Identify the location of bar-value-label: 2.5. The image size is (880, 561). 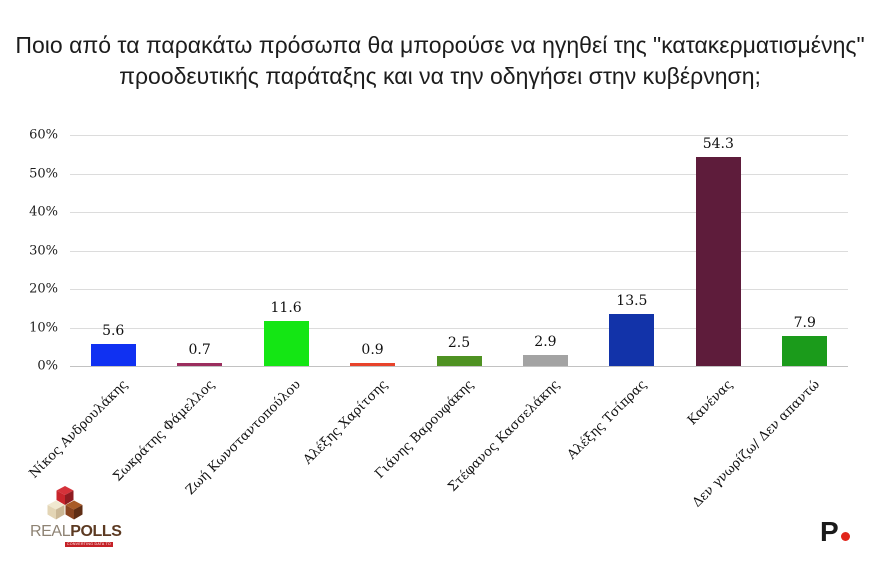
(459, 343).